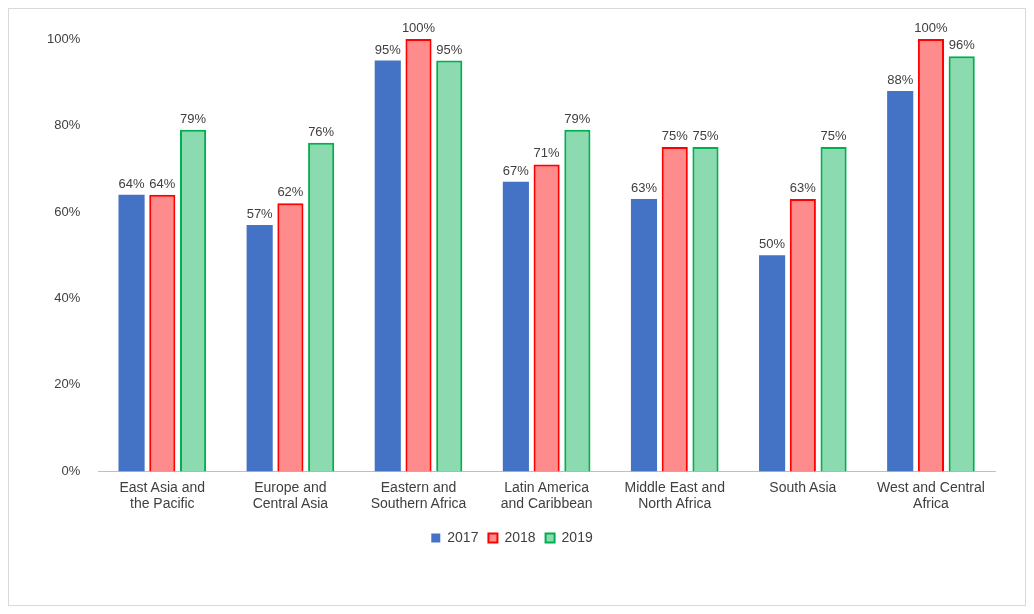  I want to click on x-tick-label: Eastern and Southern Africa, so click(418, 495).